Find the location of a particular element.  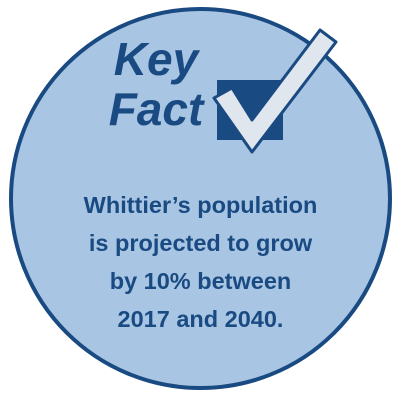

fact-line-2: is projected to grow is located at coordinates (200, 243).